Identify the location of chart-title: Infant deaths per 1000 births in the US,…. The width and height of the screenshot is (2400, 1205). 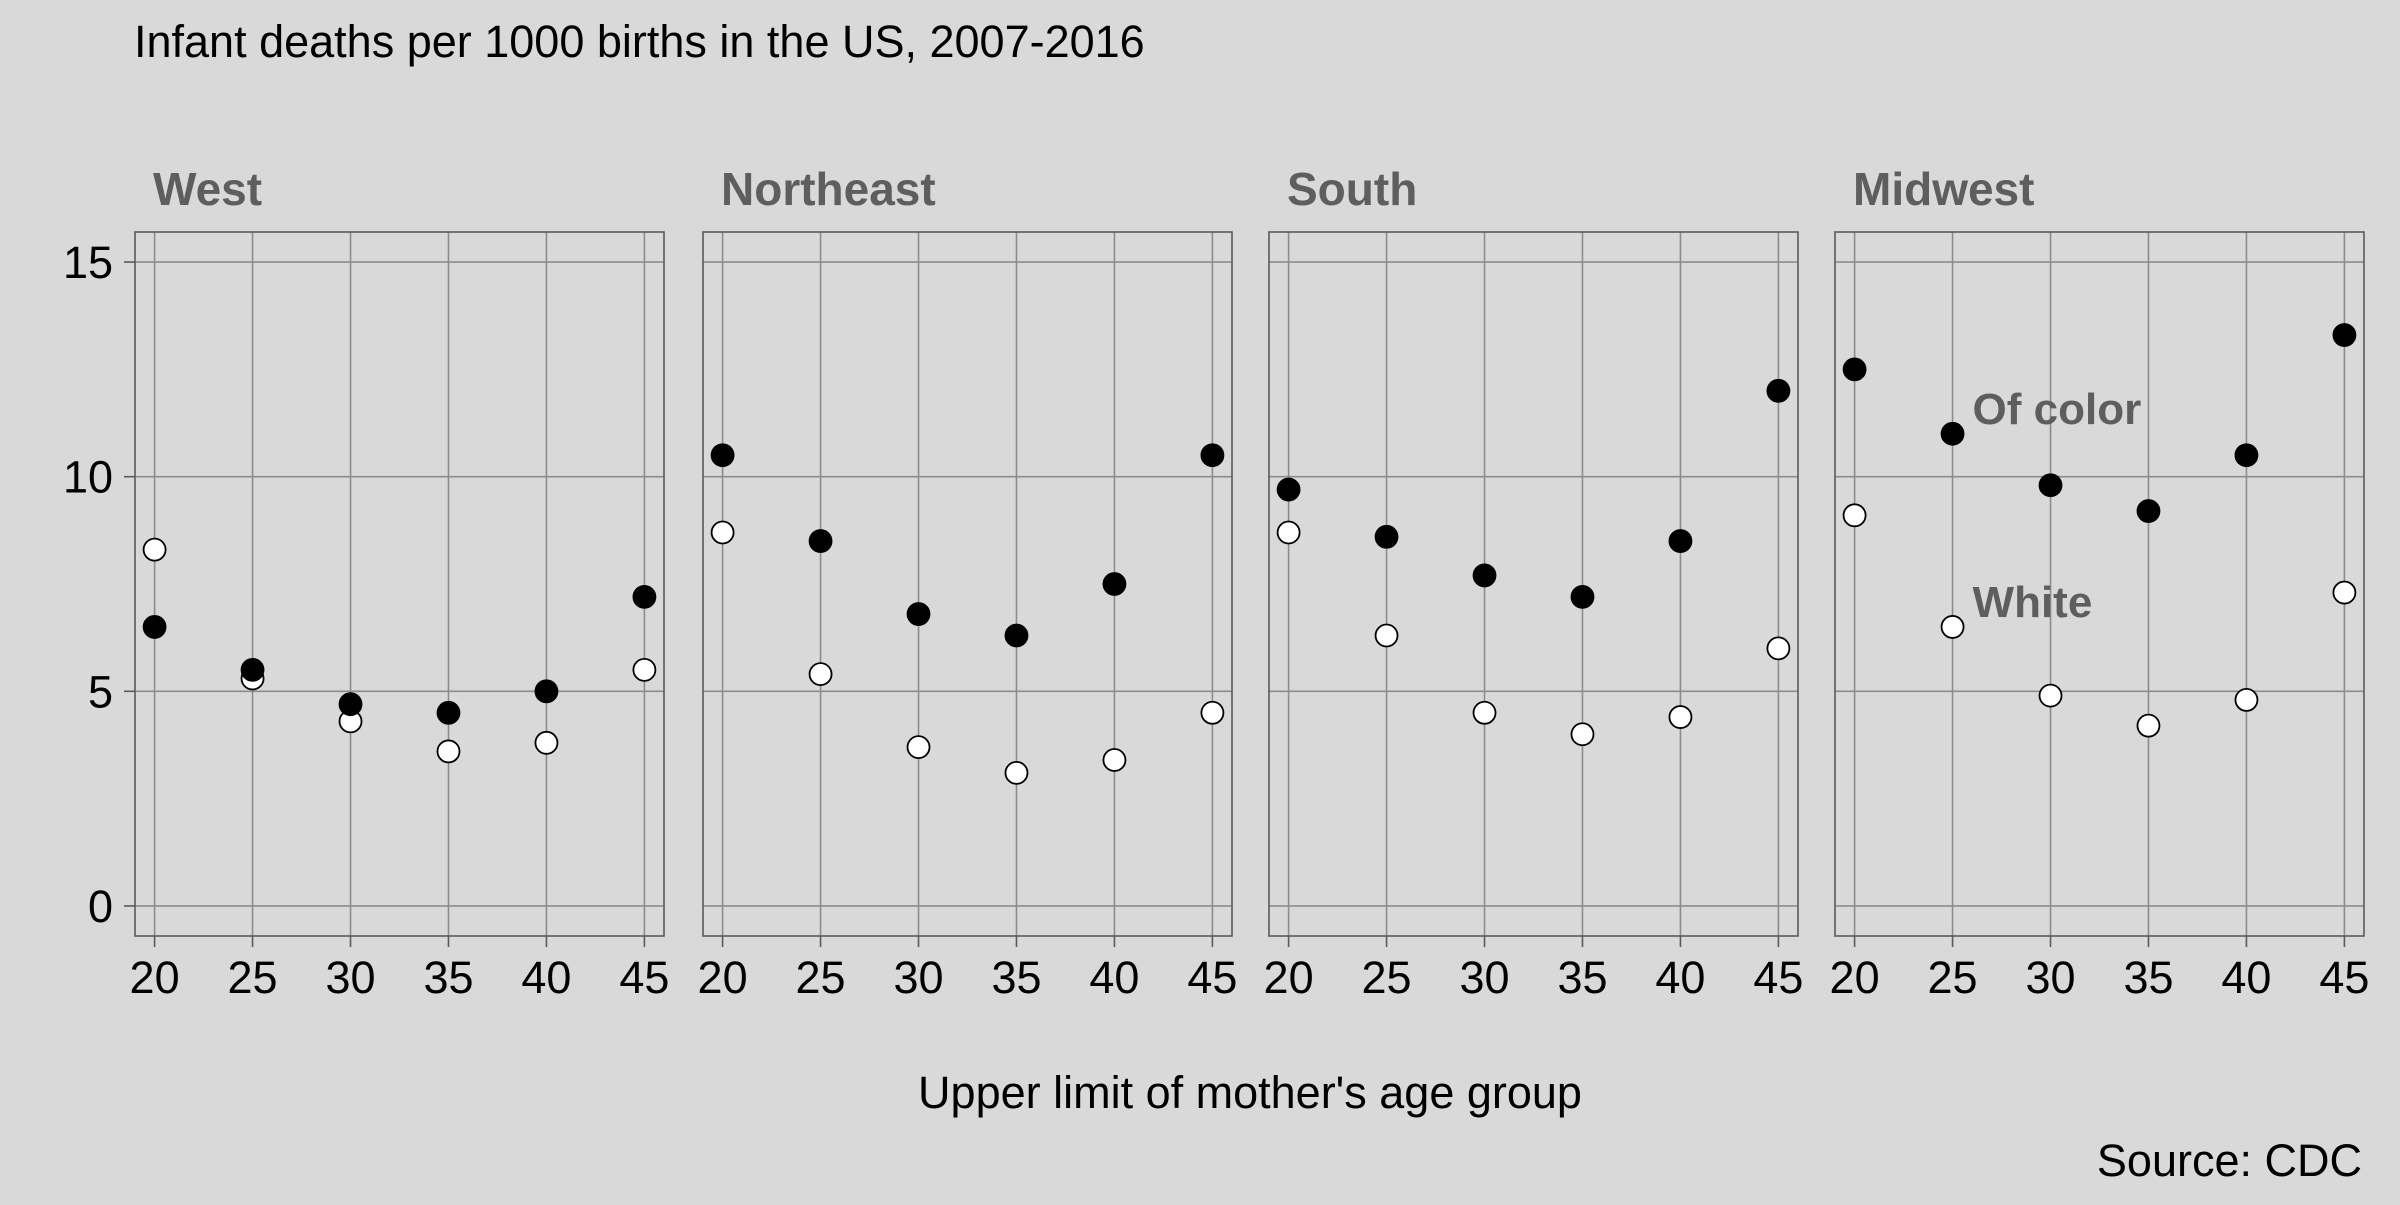
(639, 41).